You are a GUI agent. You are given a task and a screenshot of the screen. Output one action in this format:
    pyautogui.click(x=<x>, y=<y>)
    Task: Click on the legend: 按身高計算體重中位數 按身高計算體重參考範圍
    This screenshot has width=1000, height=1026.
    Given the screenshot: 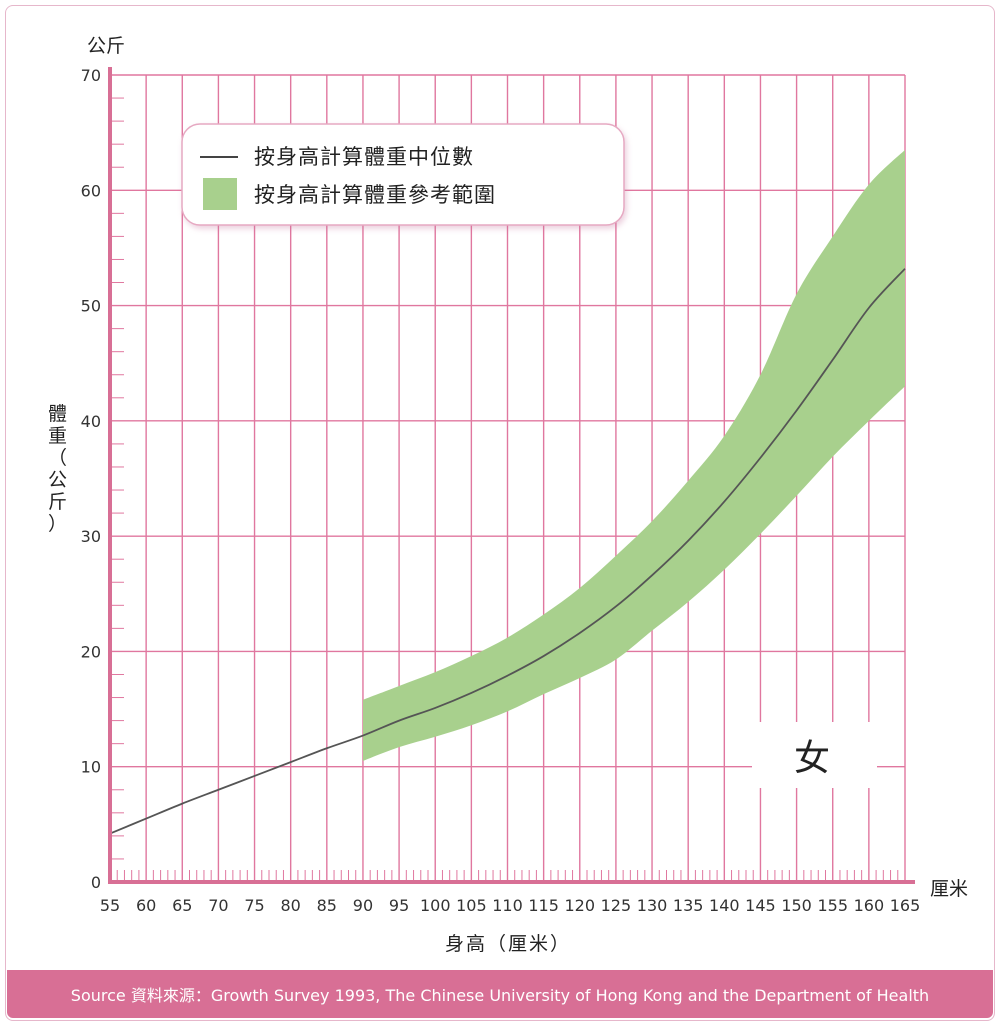 What is the action you would take?
    pyautogui.click(x=403, y=174)
    